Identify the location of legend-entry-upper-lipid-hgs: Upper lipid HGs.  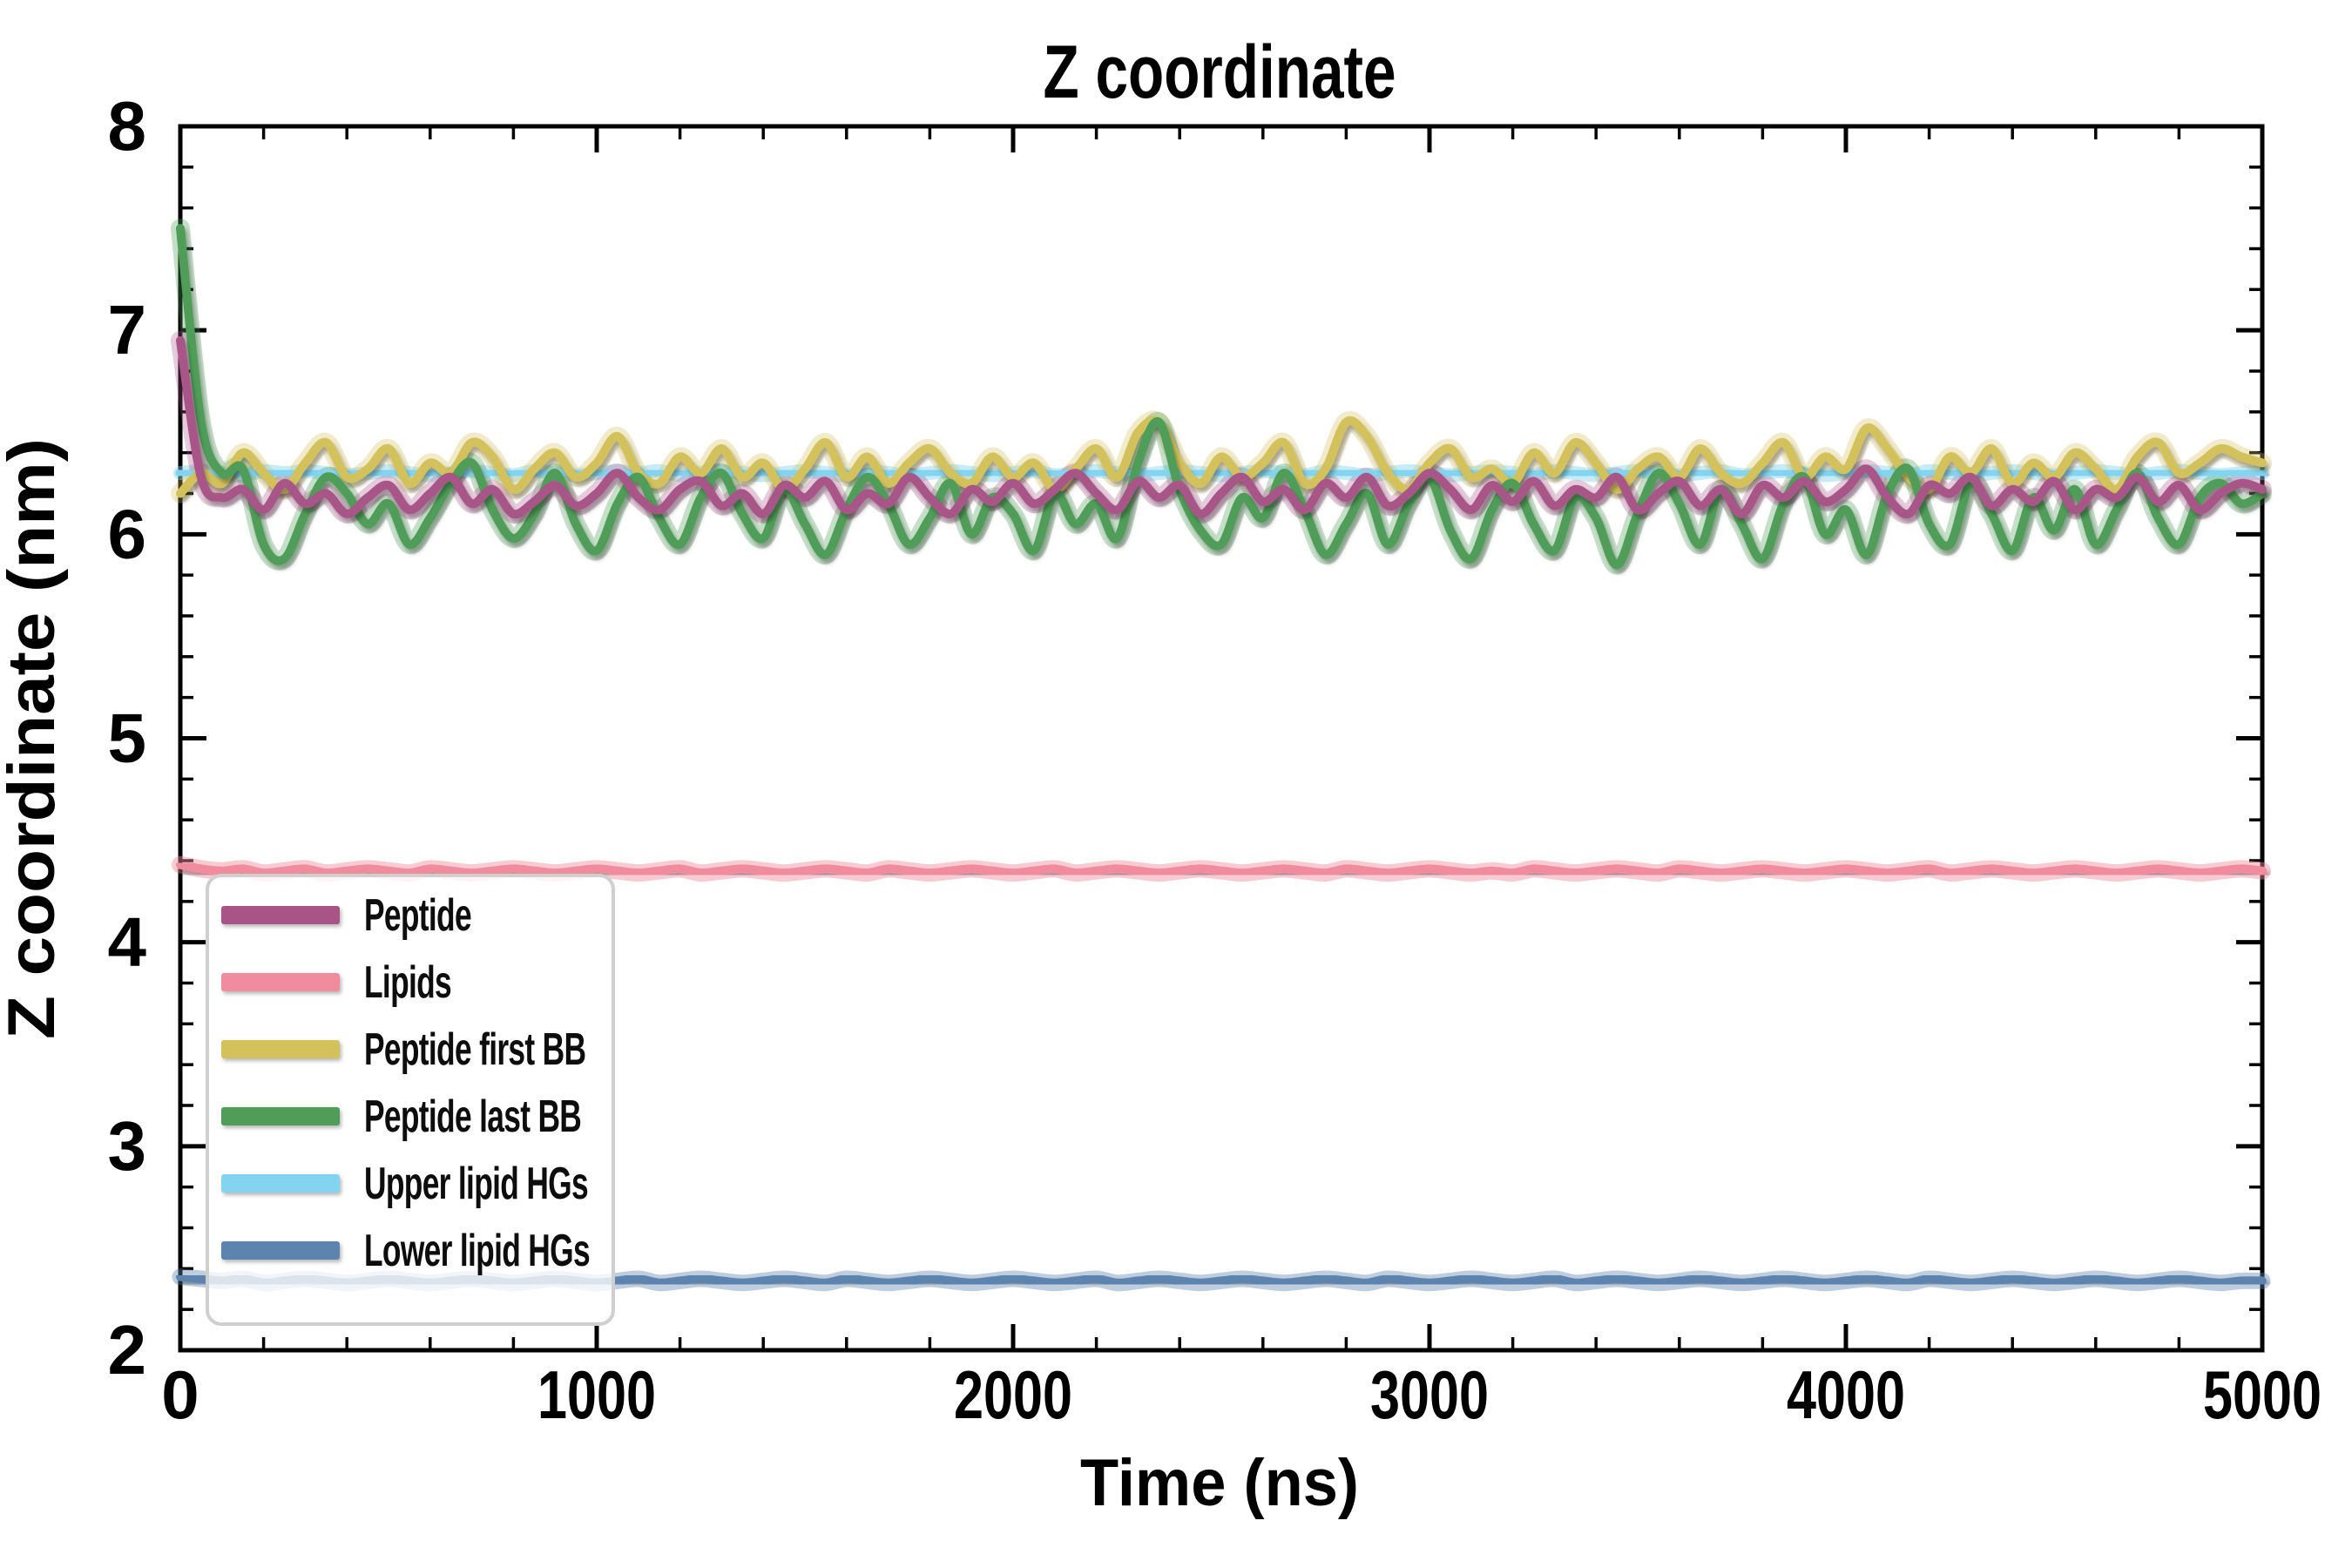
(410, 1183).